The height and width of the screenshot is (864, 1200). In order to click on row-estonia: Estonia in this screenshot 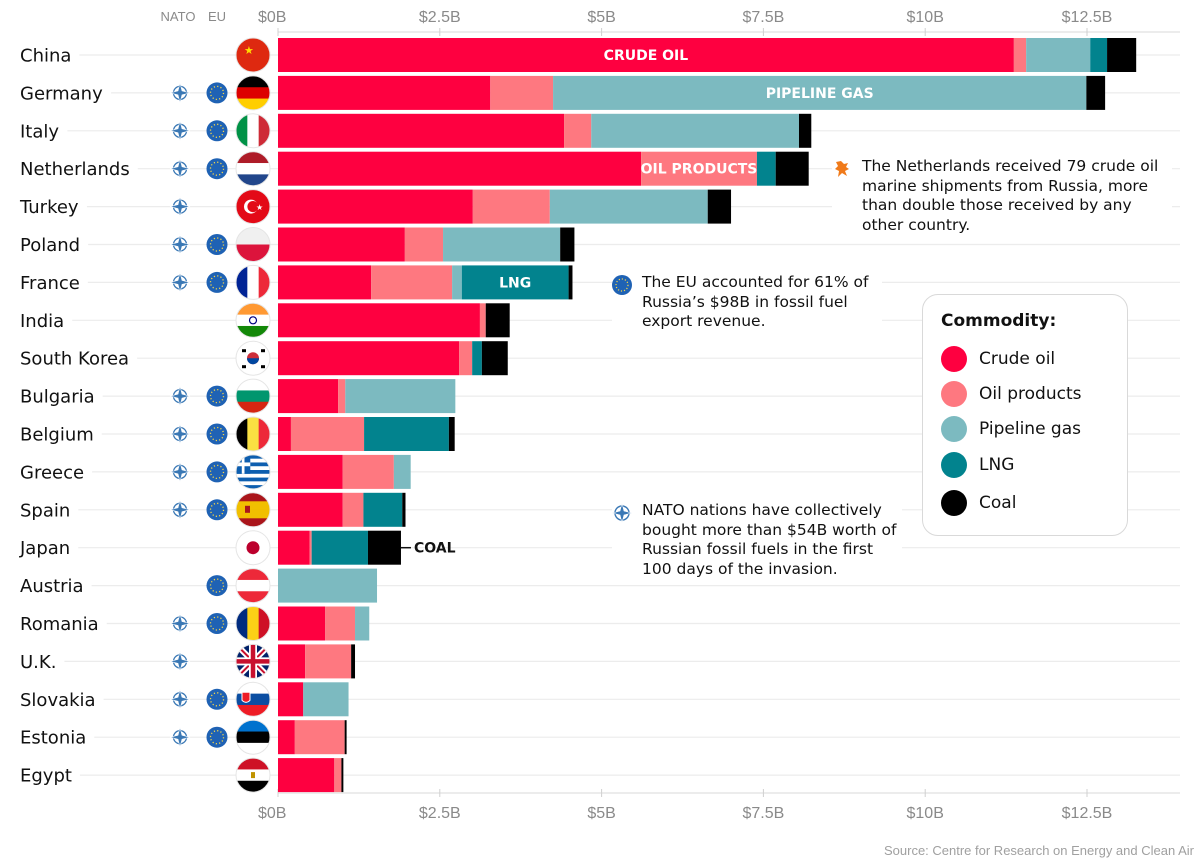, I will do `click(182, 737)`.